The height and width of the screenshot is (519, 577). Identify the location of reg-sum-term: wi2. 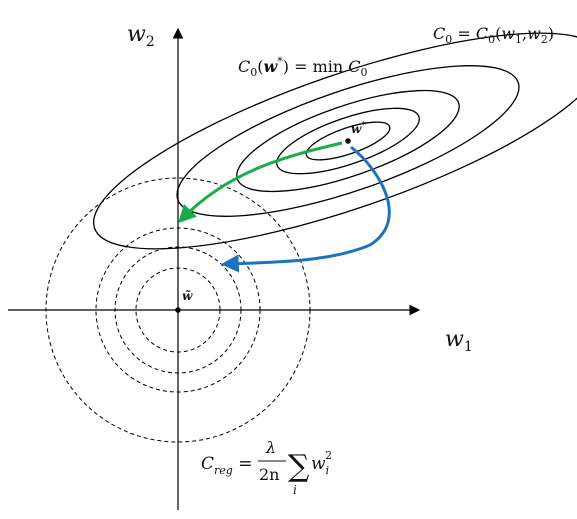
(321, 463).